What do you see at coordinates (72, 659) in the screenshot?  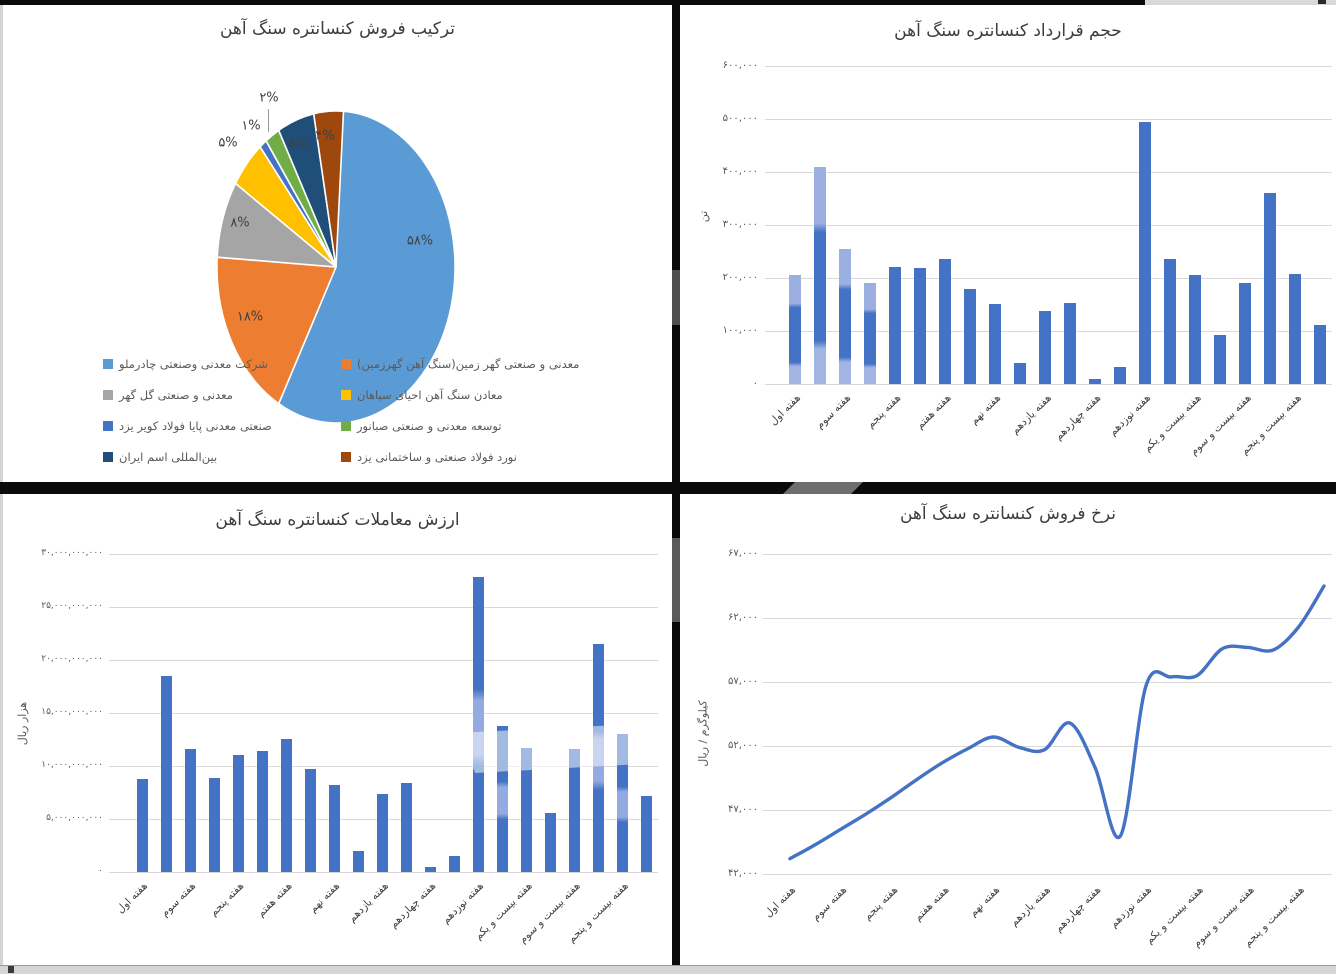 I see `y-axis-tick-label: ۲۰,۰۰۰,۰۰۰,۰۰۰` at bounding box center [72, 659].